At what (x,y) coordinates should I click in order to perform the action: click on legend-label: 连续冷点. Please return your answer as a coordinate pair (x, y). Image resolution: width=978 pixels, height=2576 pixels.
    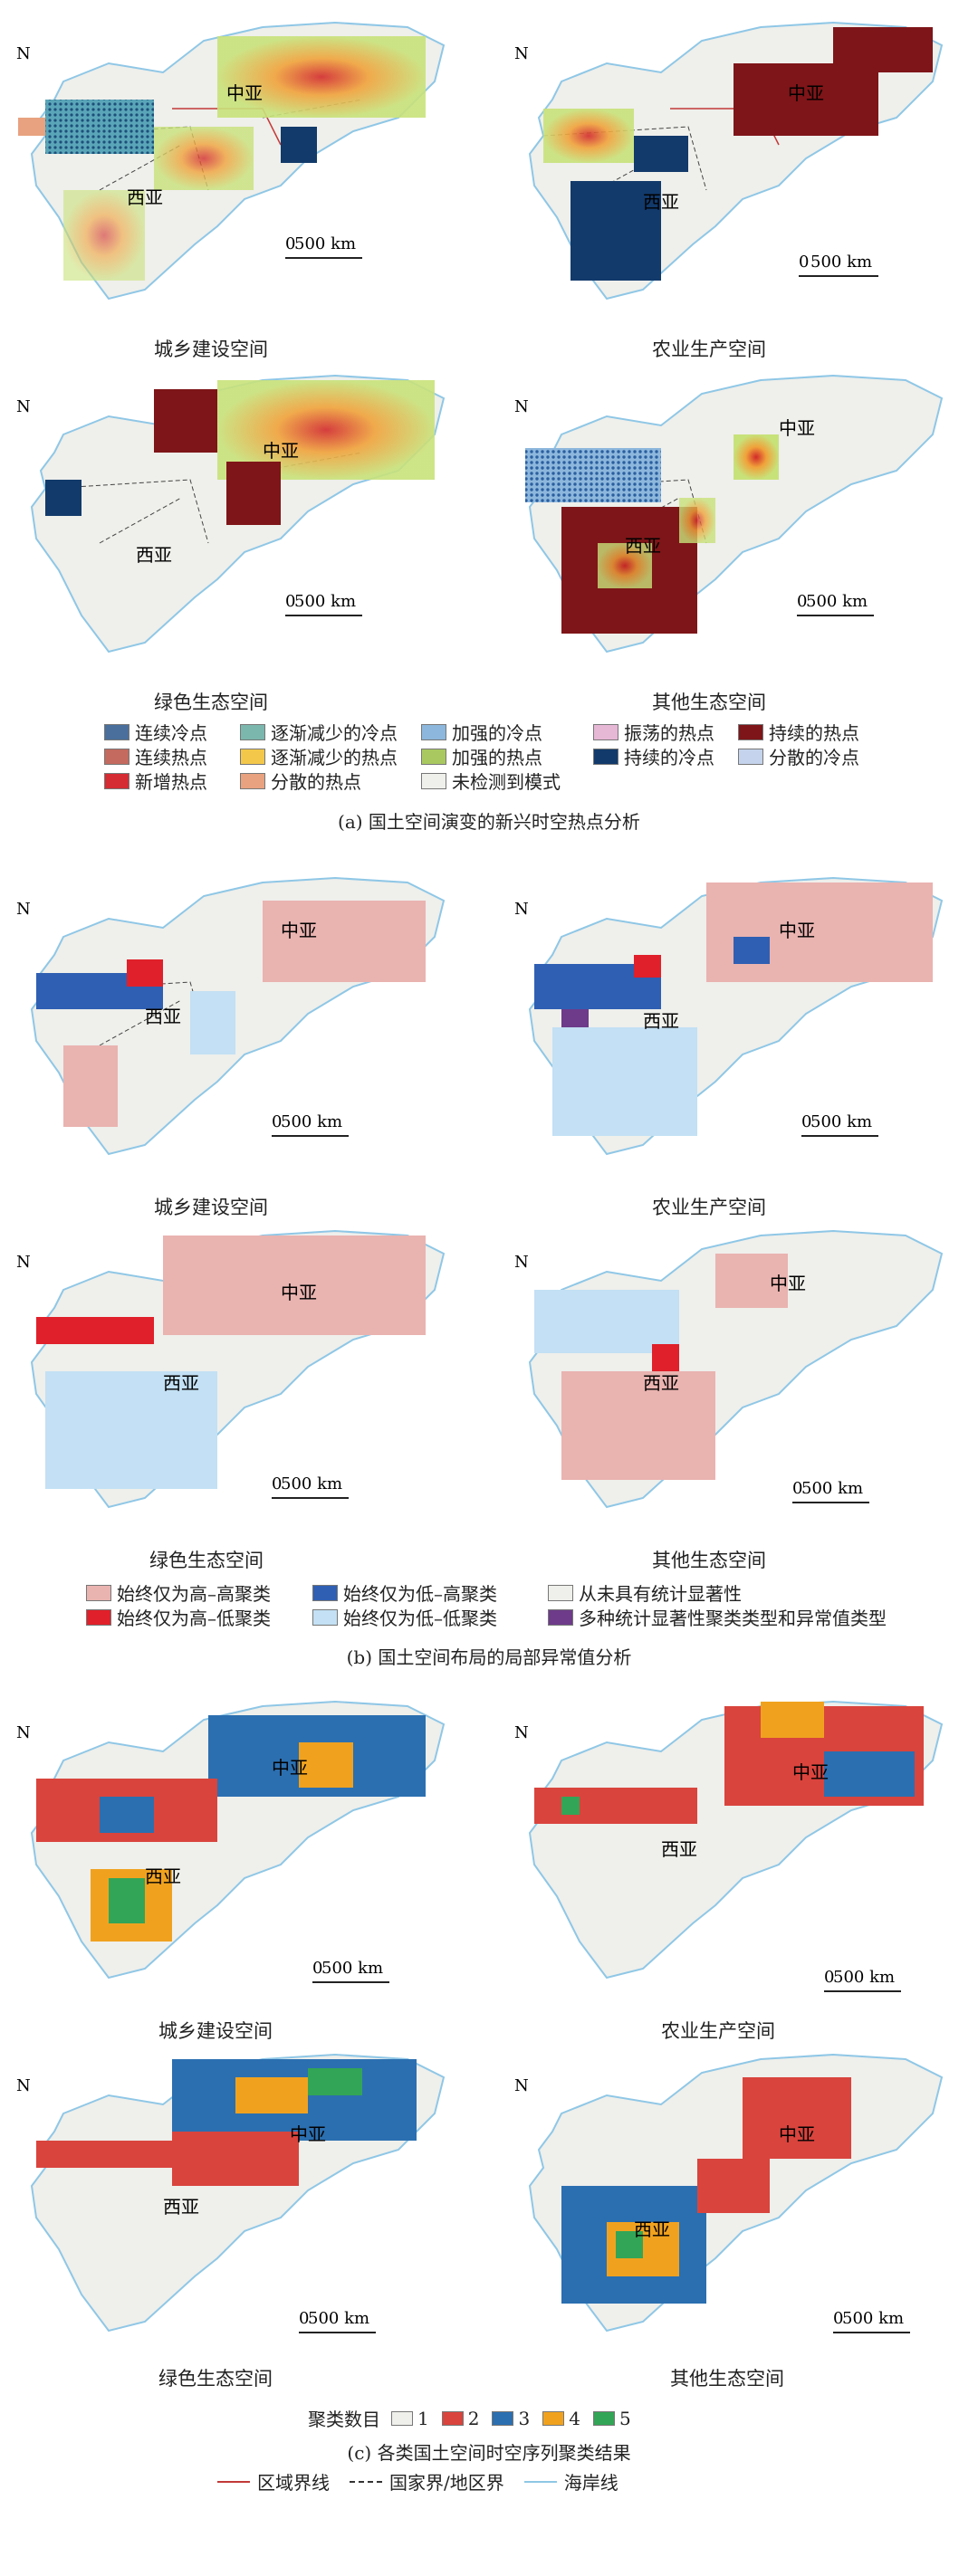
    Looking at the image, I should click on (171, 733).